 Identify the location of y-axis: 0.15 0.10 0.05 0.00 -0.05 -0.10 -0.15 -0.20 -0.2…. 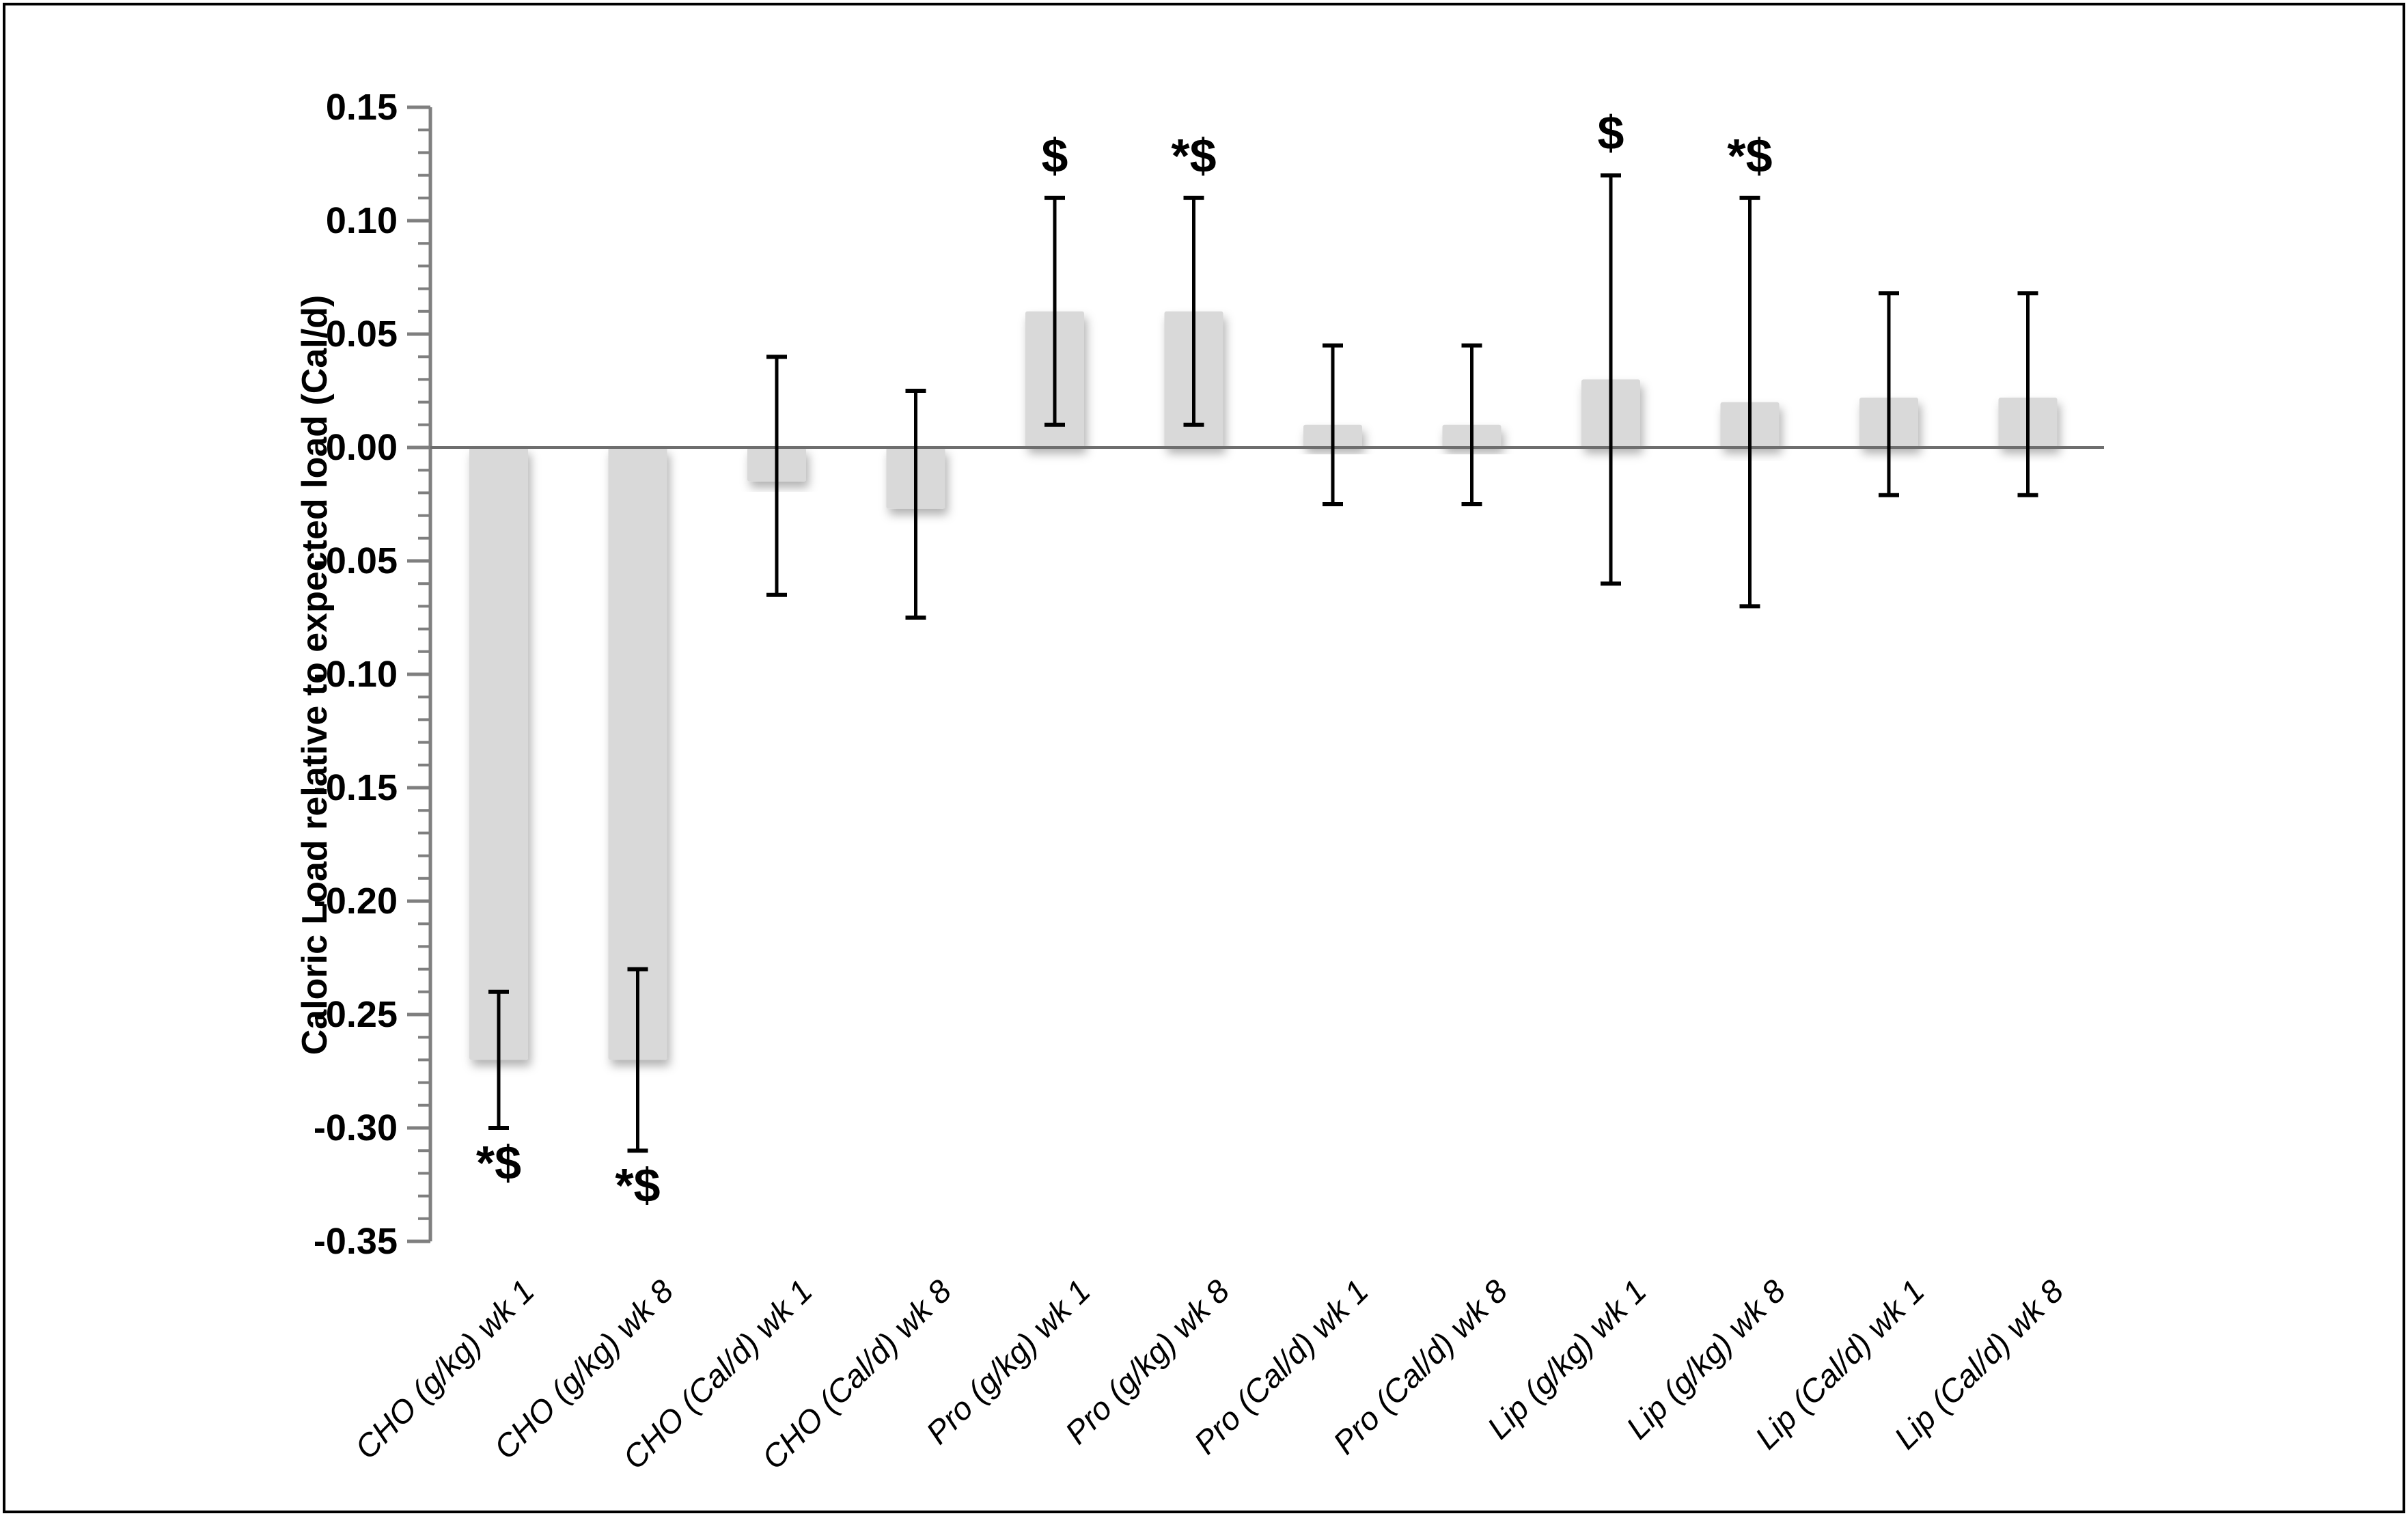
(373, 674).